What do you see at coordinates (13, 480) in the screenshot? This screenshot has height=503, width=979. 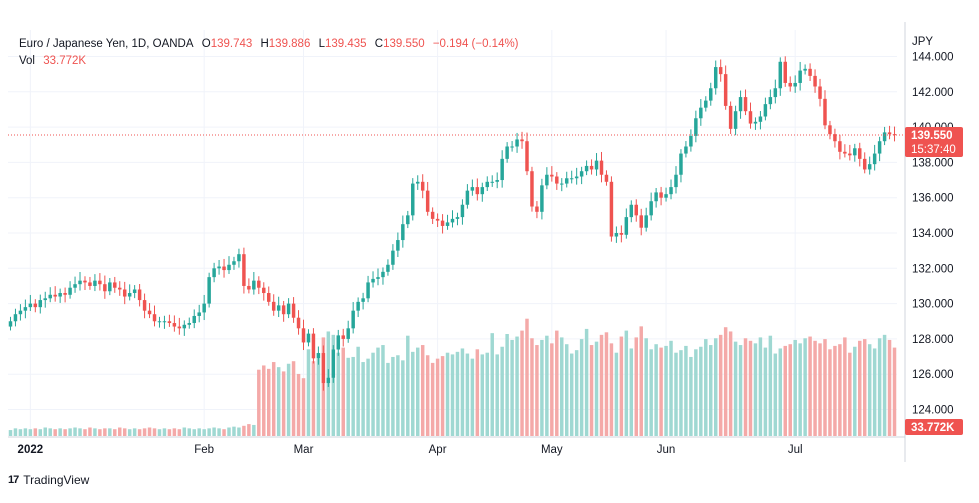 I see `tradingview-logo-icon: 17` at bounding box center [13, 480].